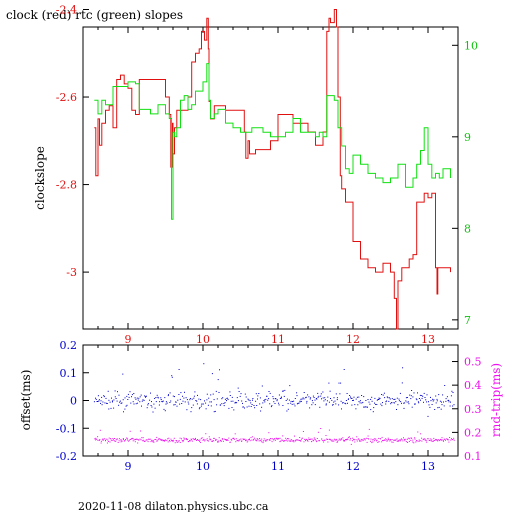 This screenshot has width=512, height=517. What do you see at coordinates (467, 228) in the screenshot?
I see `y-right-tick-label: 8` at bounding box center [467, 228].